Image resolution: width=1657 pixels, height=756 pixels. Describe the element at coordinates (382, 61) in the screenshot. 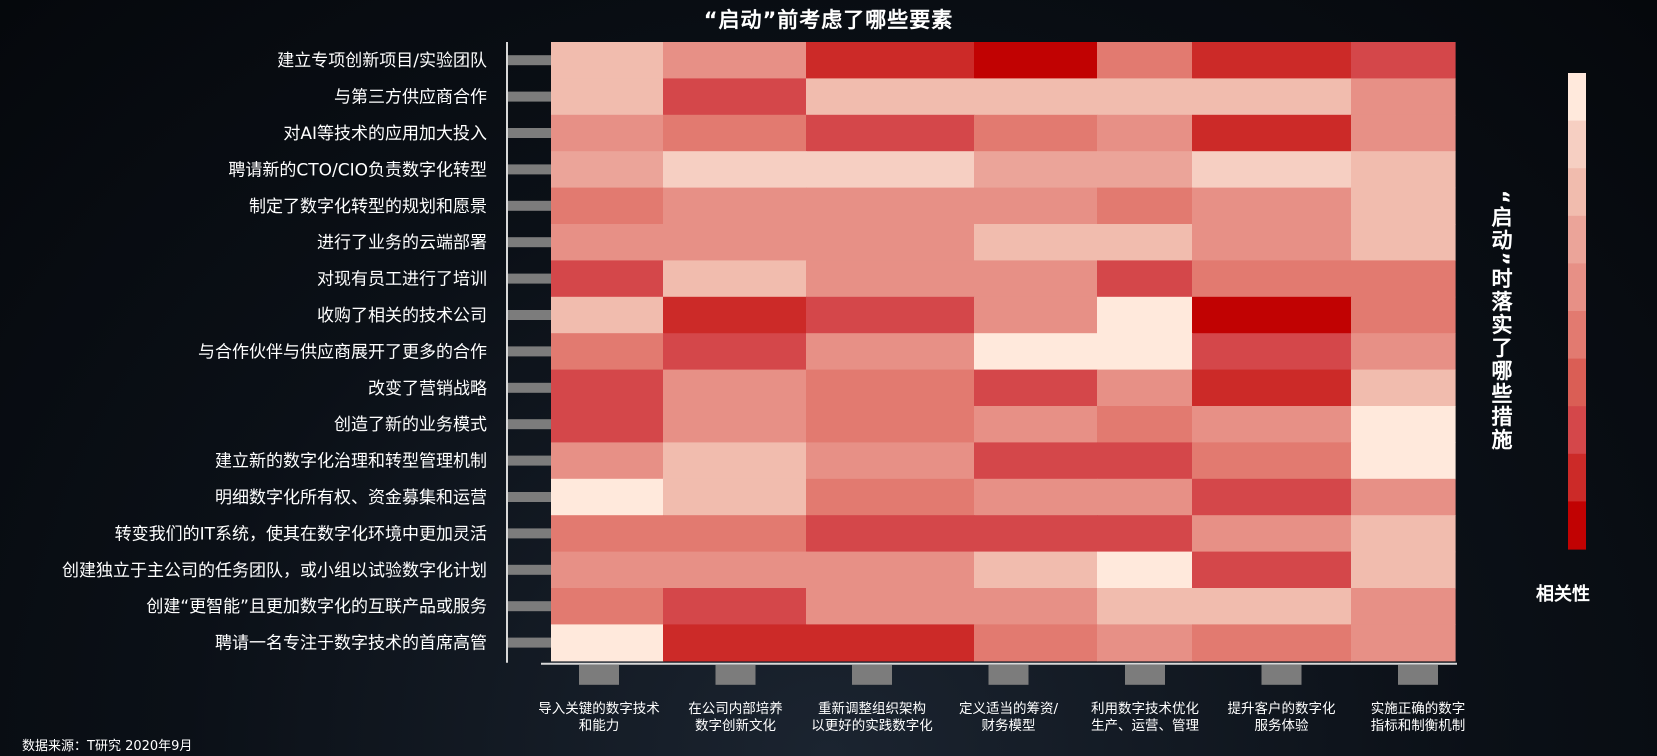

I see `row-label: 建立专项创新项目/实验团队` at that location.